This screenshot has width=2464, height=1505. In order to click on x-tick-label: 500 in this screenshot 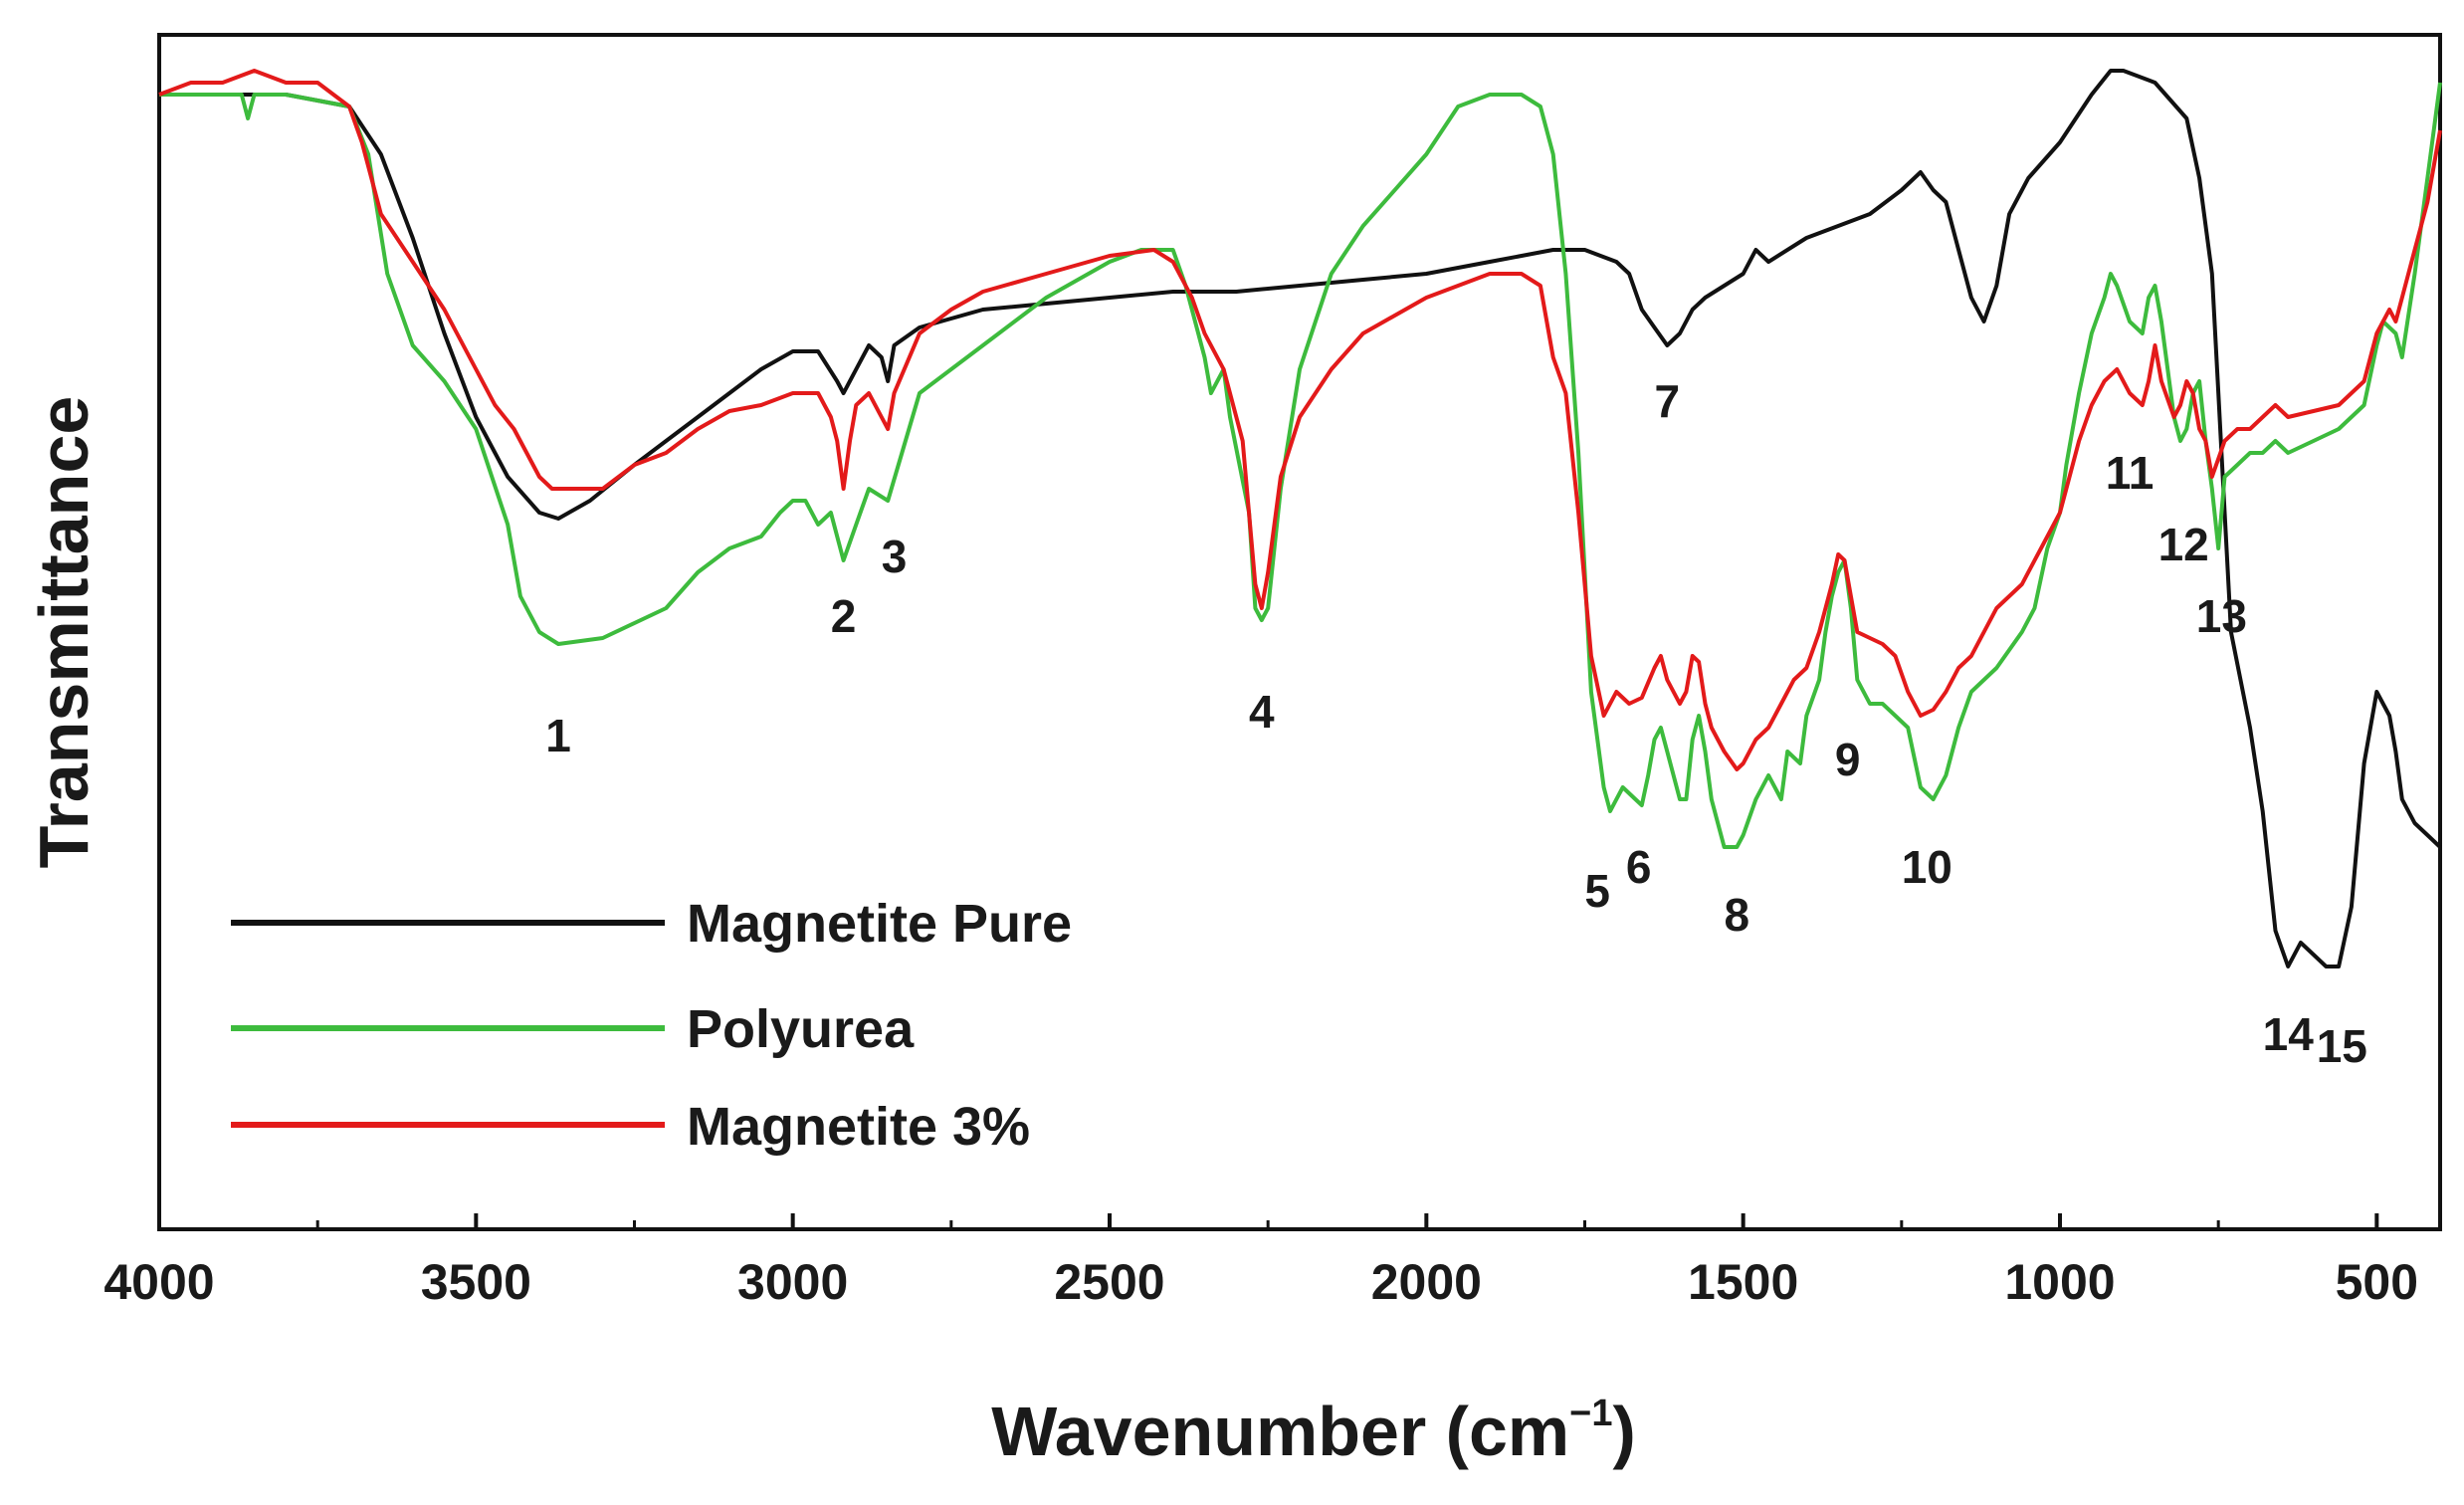, I will do `click(2377, 1282)`.